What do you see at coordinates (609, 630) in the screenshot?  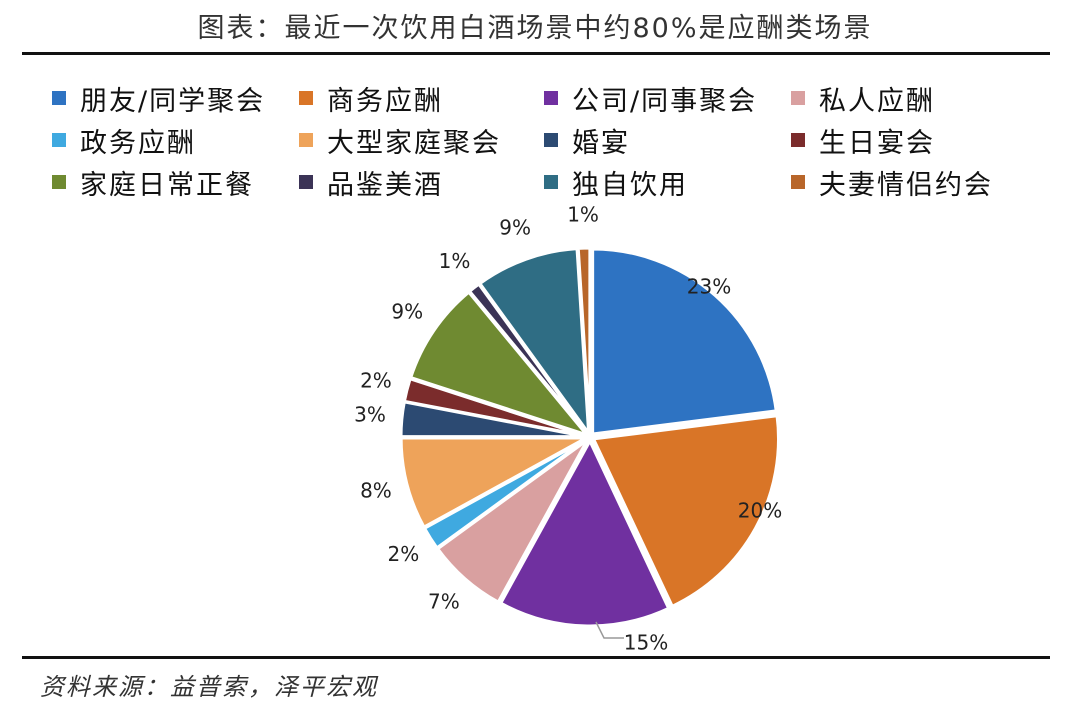 I see `leader-line` at bounding box center [609, 630].